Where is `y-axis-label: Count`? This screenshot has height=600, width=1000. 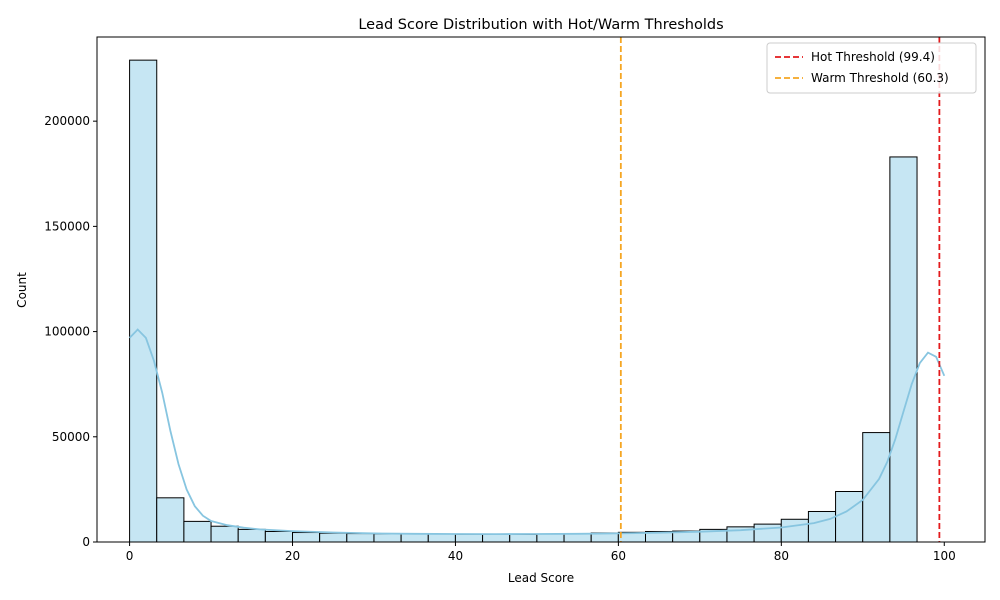
y-axis-label: Count is located at coordinates (22, 290).